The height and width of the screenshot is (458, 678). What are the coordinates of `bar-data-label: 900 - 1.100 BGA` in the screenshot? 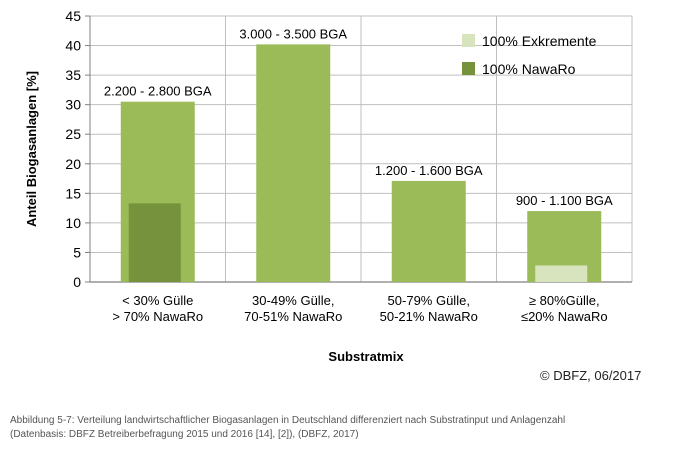 It's located at (564, 200).